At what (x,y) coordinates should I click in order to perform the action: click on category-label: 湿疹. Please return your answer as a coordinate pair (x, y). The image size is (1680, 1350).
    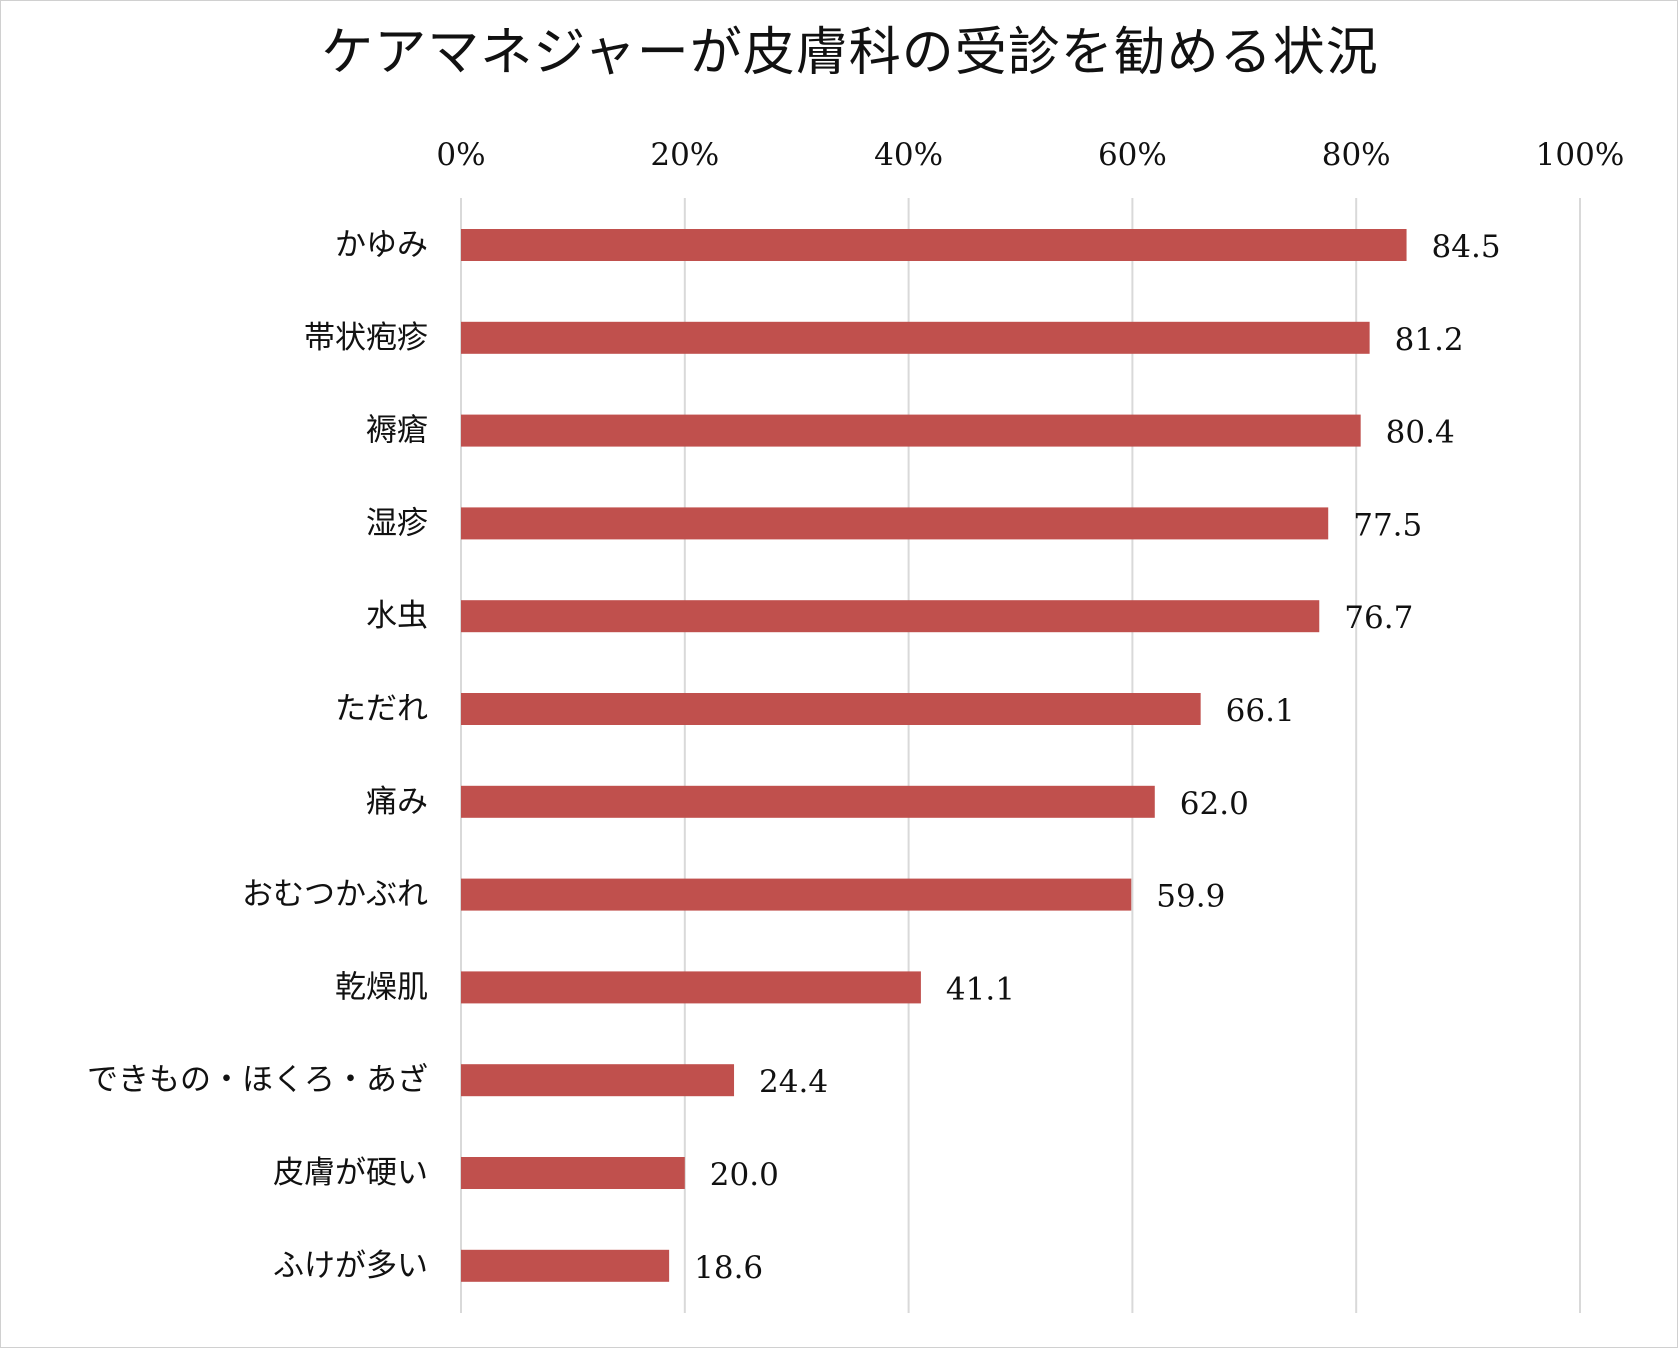
    Looking at the image, I should click on (397, 523).